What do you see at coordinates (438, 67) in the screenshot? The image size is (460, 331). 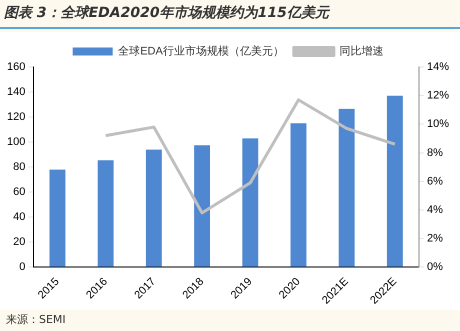 I see `y2-tick-label: 14%` at bounding box center [438, 67].